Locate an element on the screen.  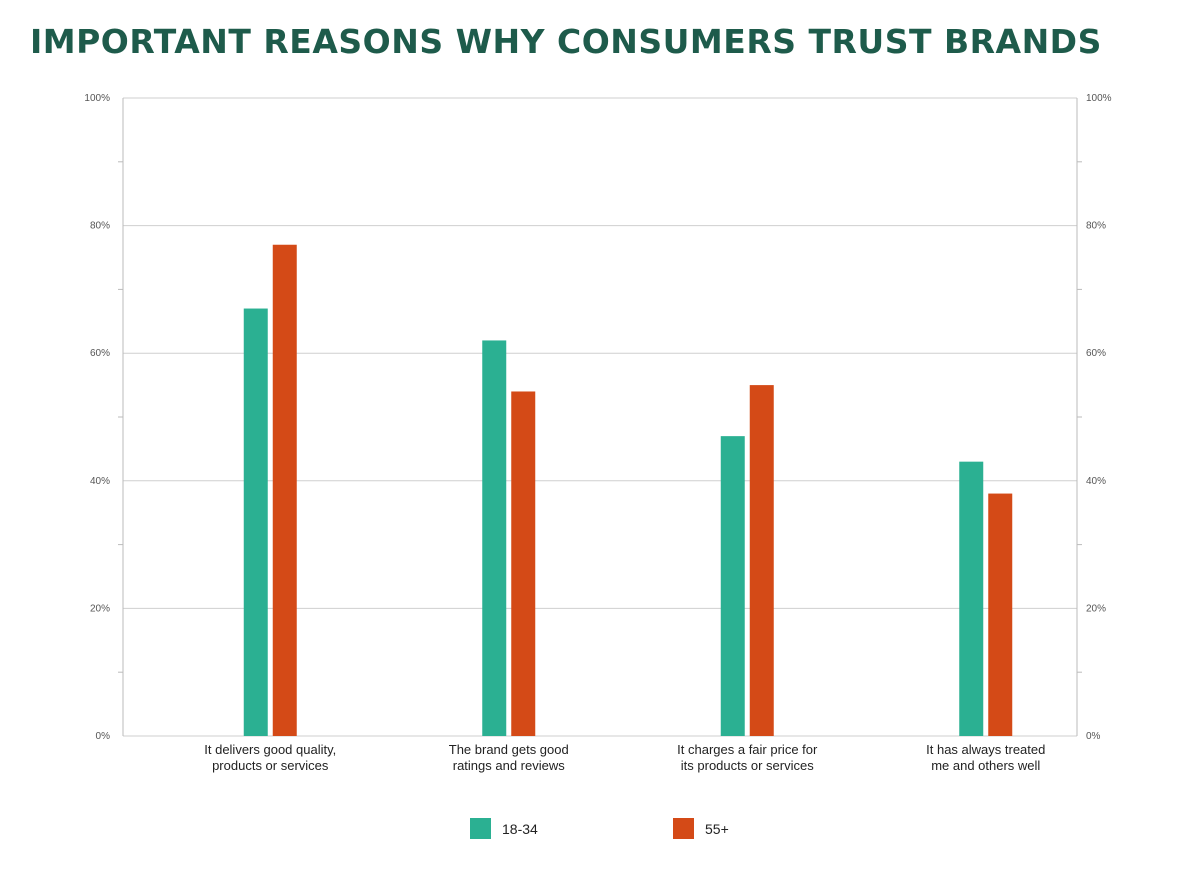
y-tick-label-right: 80% is located at coordinates (1096, 226).